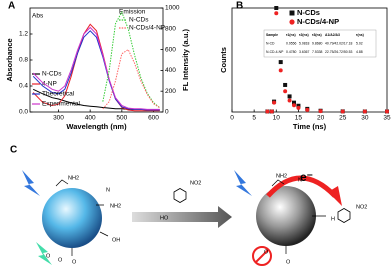 The width and height of the screenshot is (392, 271). What do you see at coordinates (359, 43) in the screenshot?
I see `table-cell: 5.02` at bounding box center [359, 43].